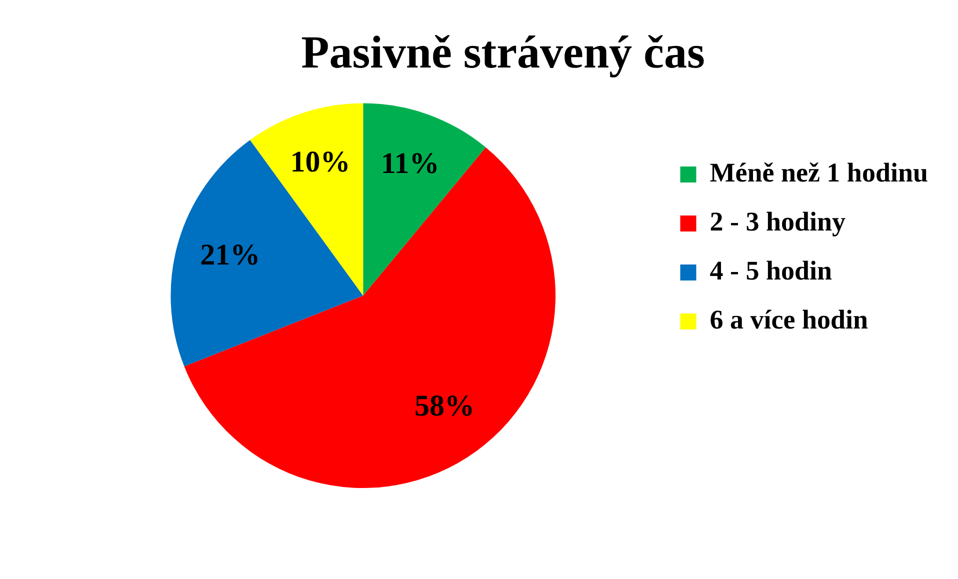 This screenshot has height=579, width=958. What do you see at coordinates (230, 255) in the screenshot?
I see `data-label: 21%` at bounding box center [230, 255].